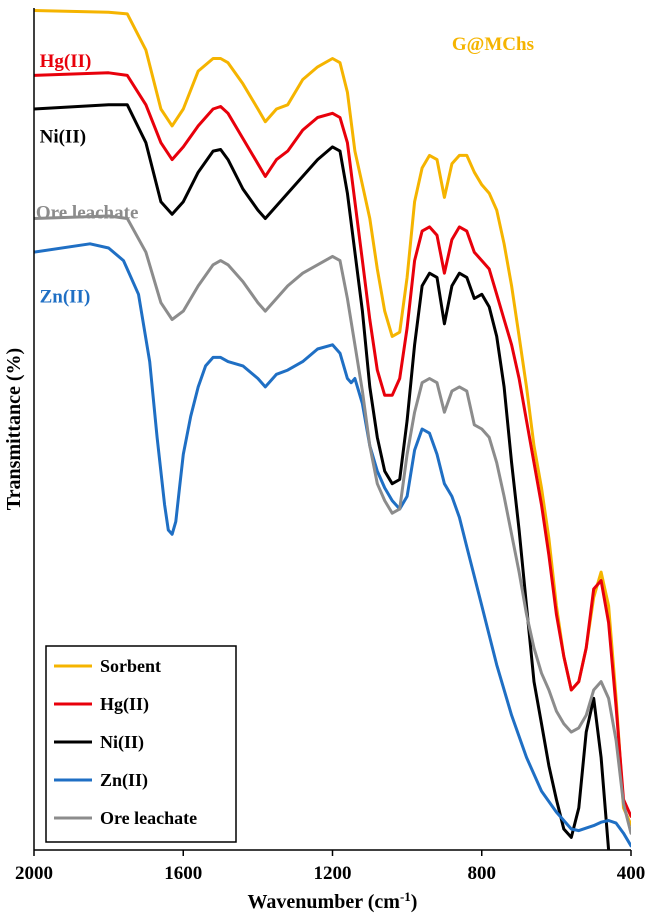 Image resolution: width=653 pixels, height=923 pixels. What do you see at coordinates (122, 742) in the screenshot?
I see `legend-label: Ni(II)` at bounding box center [122, 742].